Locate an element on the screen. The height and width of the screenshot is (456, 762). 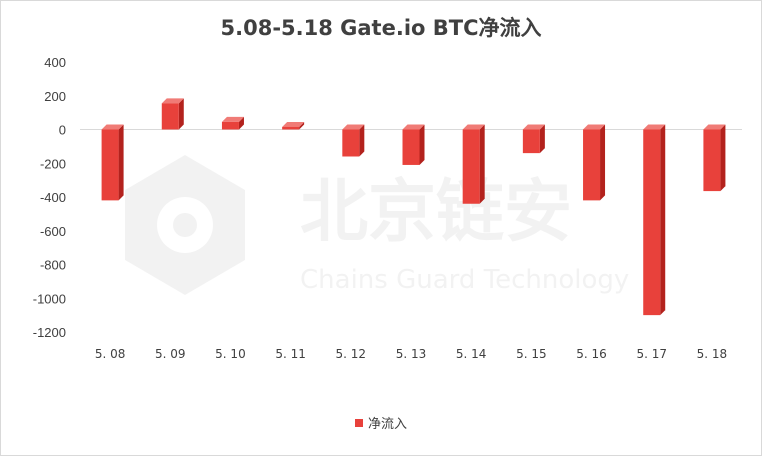
y-tick-label: 0 is located at coordinates (62, 130).